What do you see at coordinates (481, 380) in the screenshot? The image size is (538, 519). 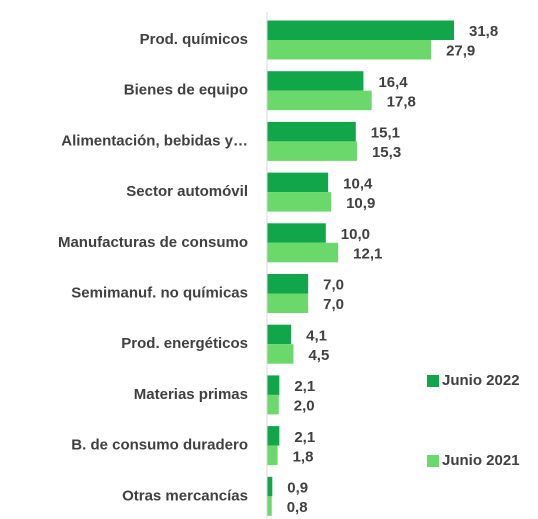 I see `legend-label: Junio 2022` at bounding box center [481, 380].